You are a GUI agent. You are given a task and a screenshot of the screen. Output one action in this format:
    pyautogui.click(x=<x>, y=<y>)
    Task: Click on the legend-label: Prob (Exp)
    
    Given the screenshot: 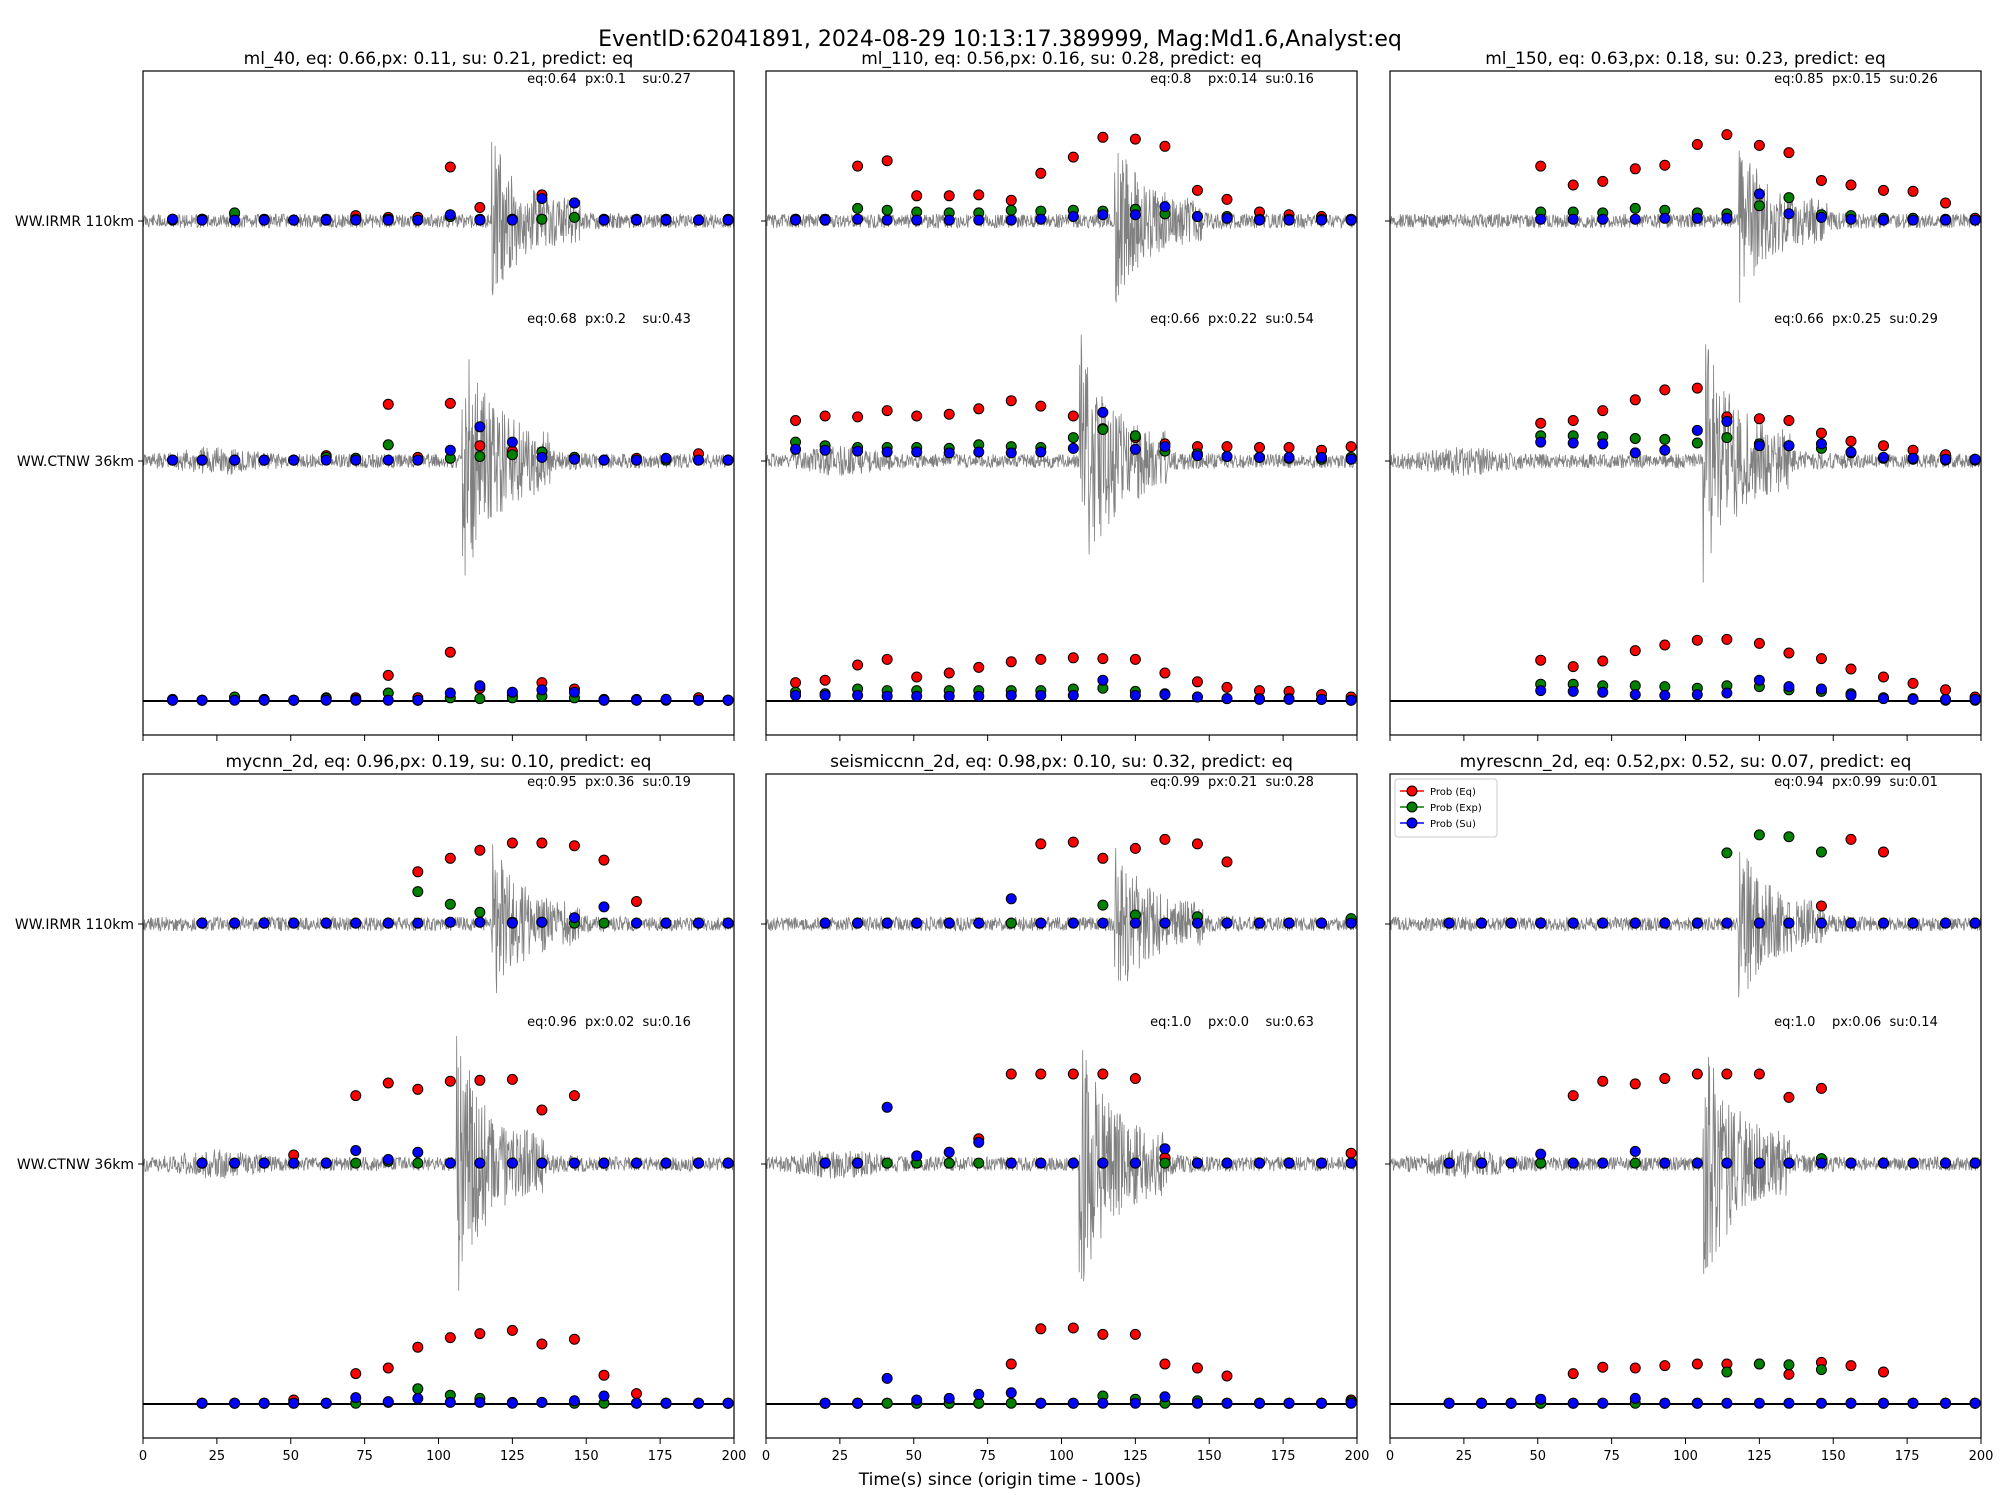 What is the action you would take?
    pyautogui.click(x=1456, y=808)
    